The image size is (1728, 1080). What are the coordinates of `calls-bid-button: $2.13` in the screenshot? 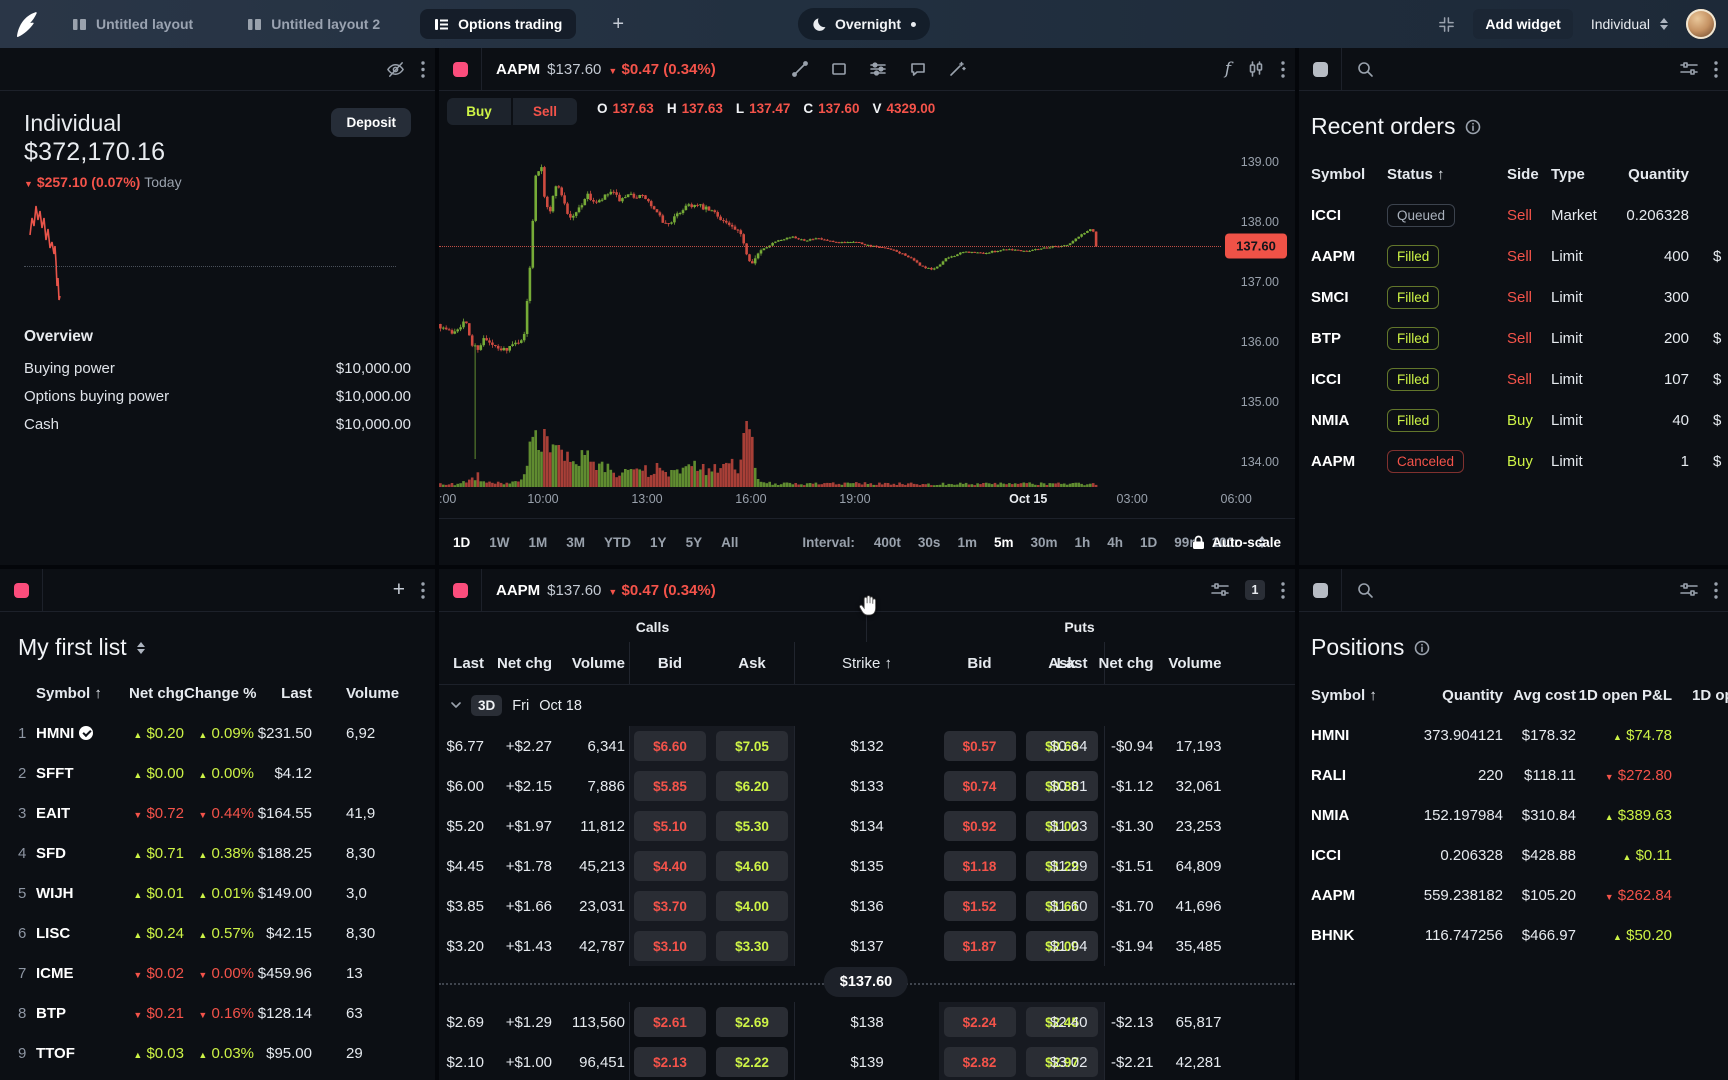 It's located at (670, 1062).